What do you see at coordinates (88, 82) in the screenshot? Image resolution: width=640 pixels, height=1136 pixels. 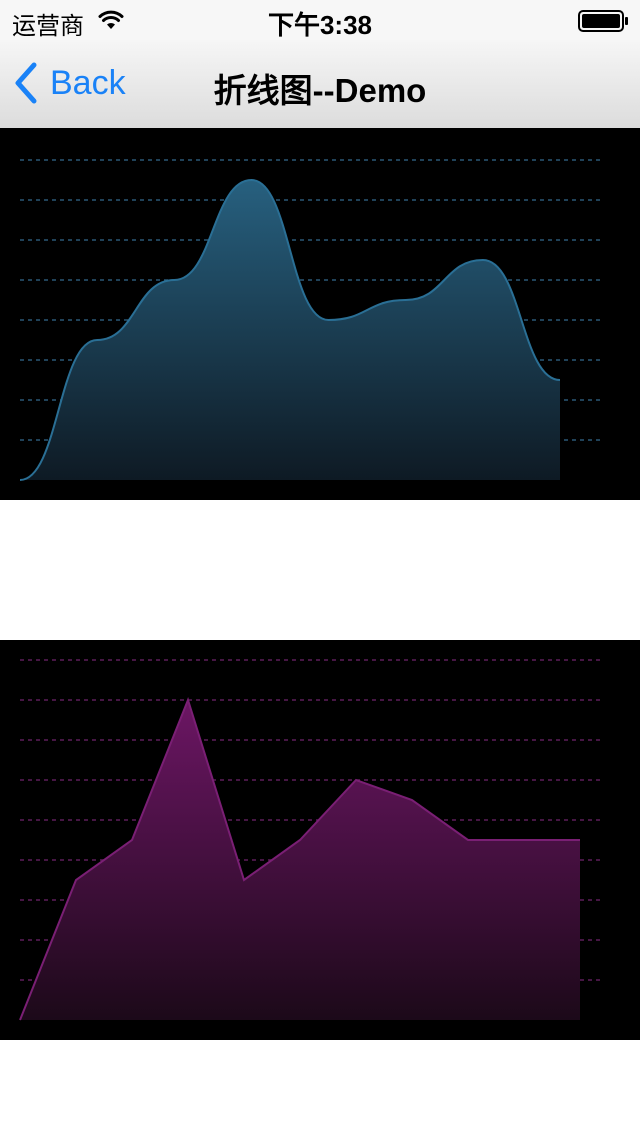 I see `back-label: Back` at bounding box center [88, 82].